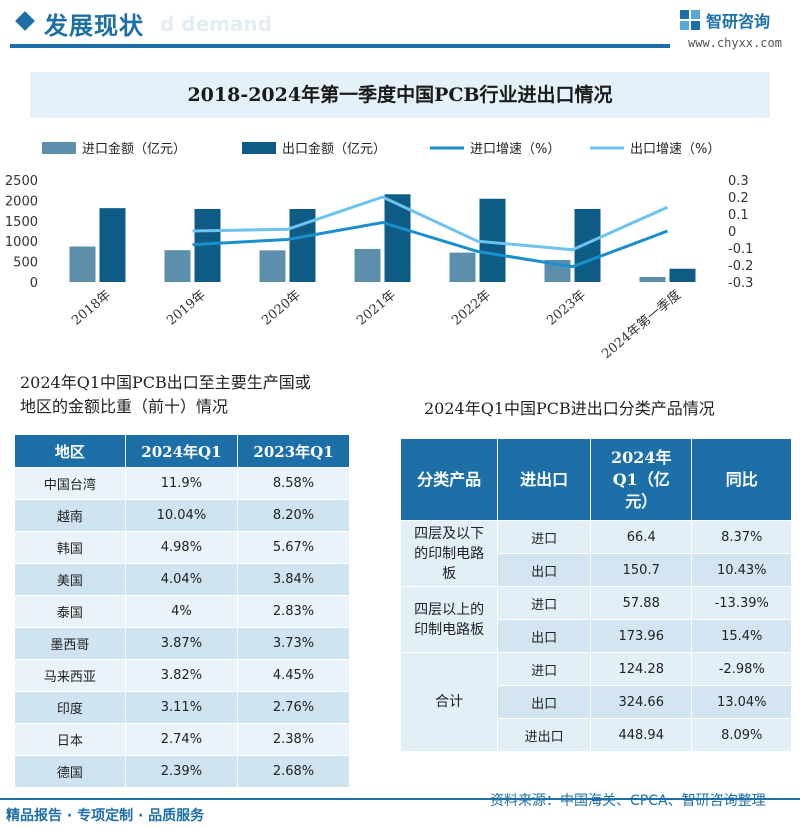  I want to click on table1-header-region: 地区, so click(70, 451).